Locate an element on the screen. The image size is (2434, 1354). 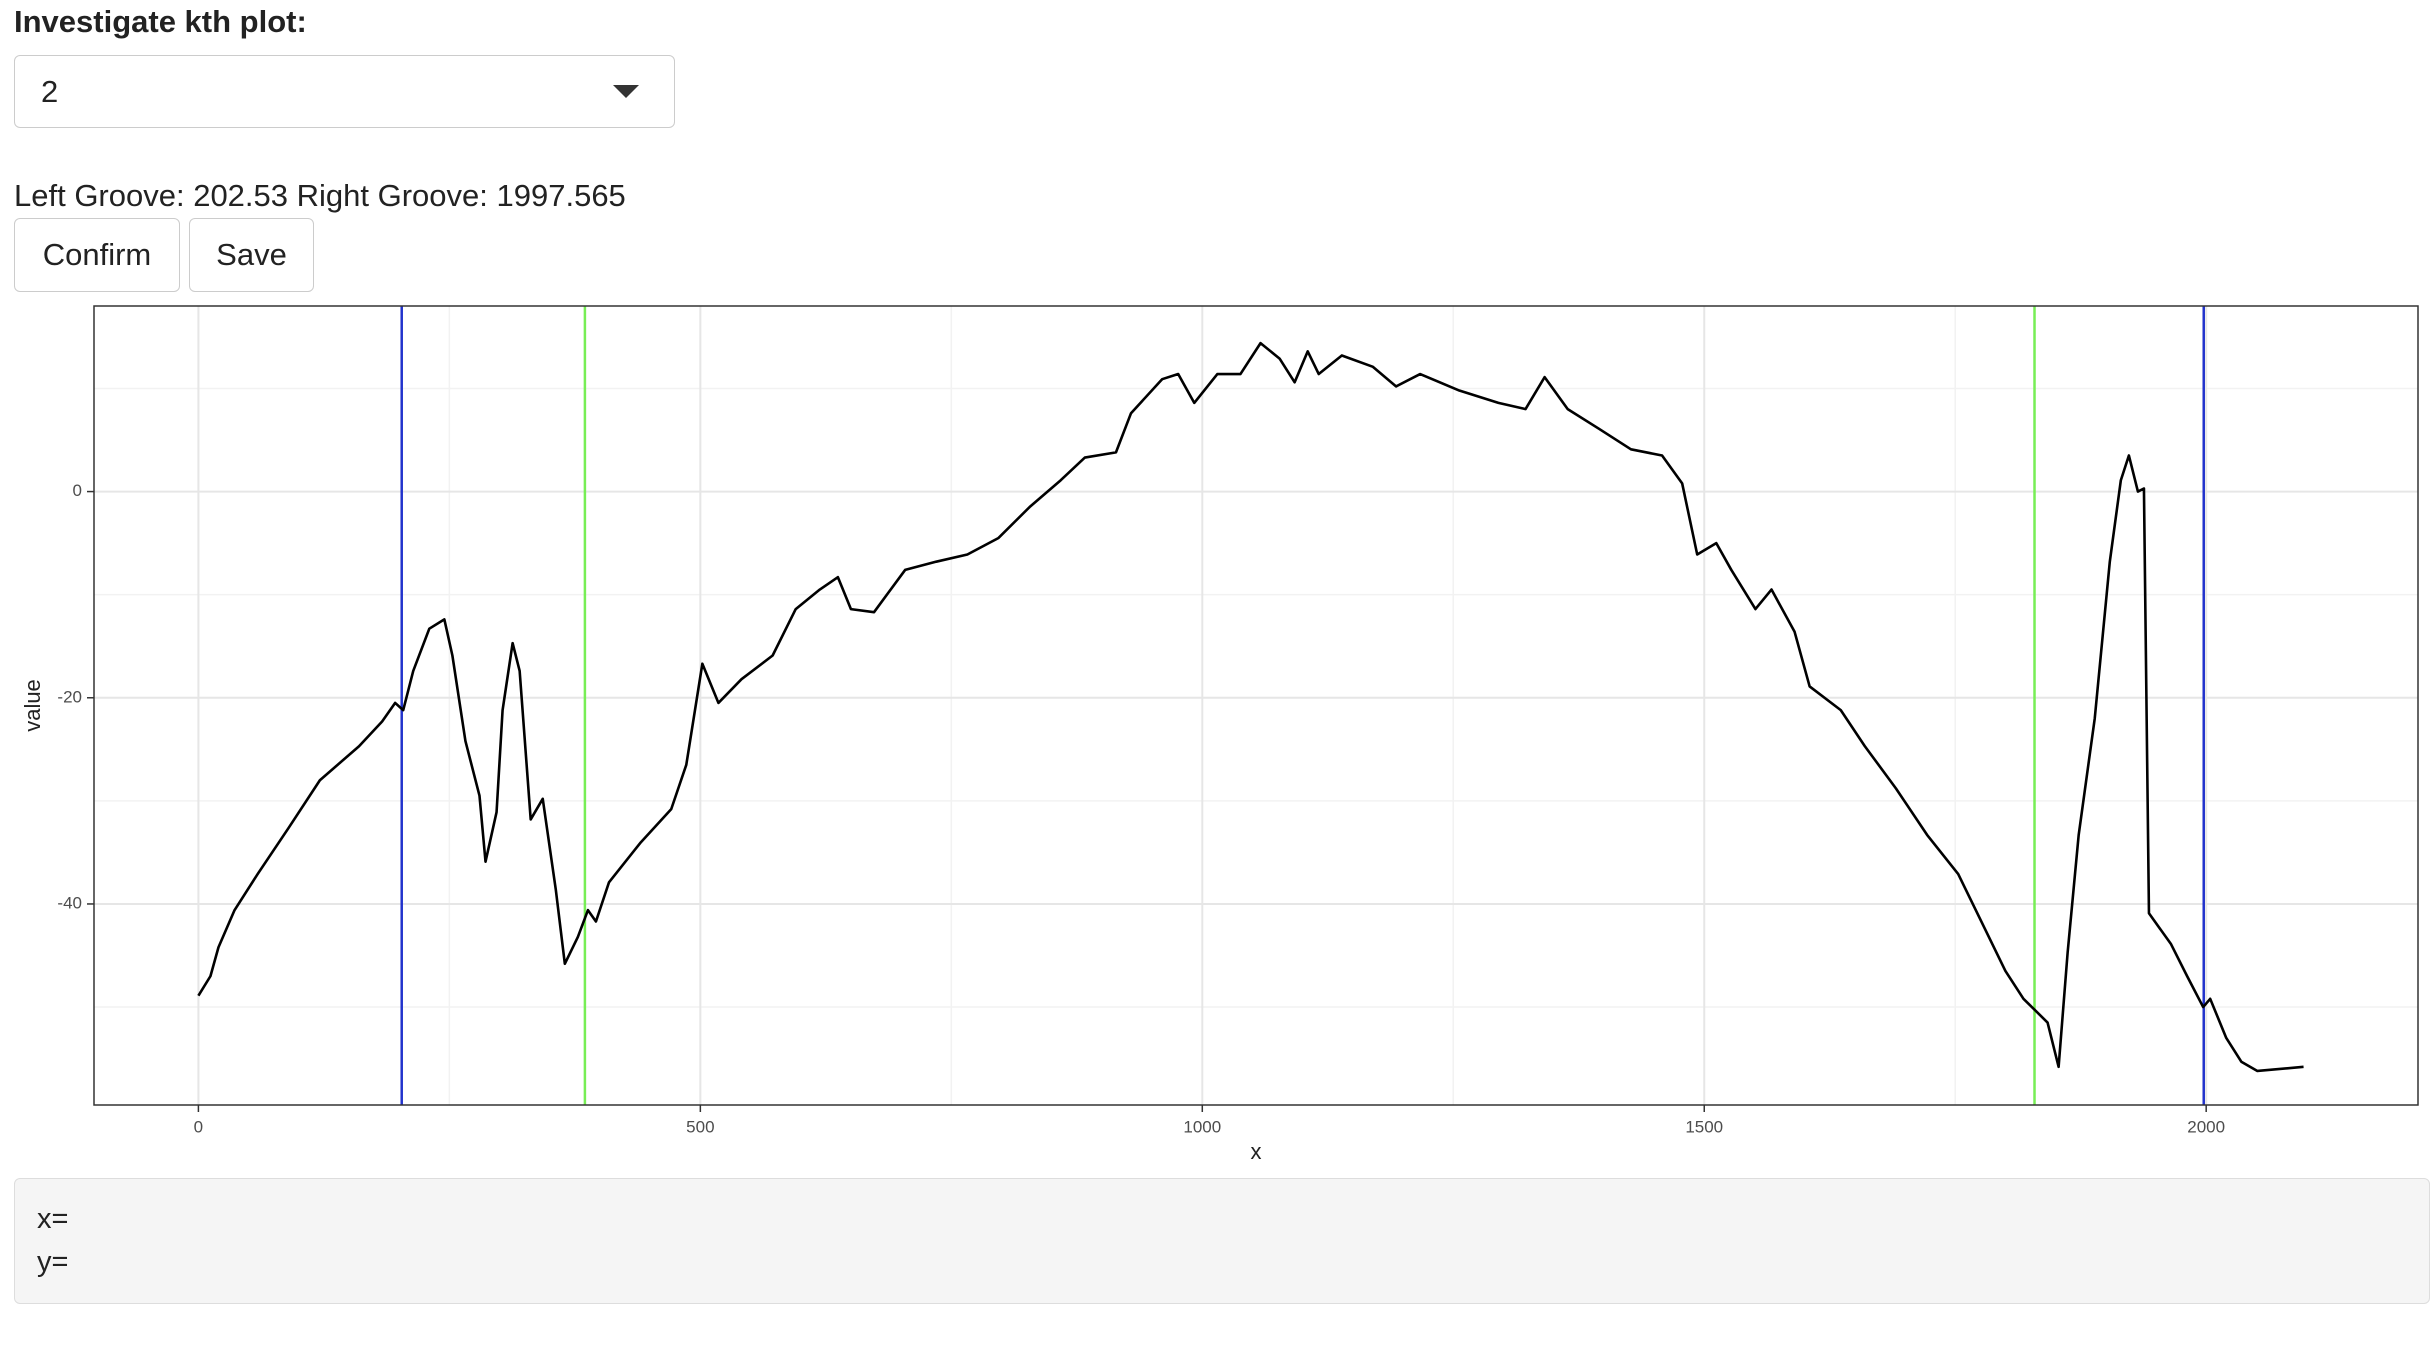
x-tick-label: 1500 is located at coordinates (1704, 1126).